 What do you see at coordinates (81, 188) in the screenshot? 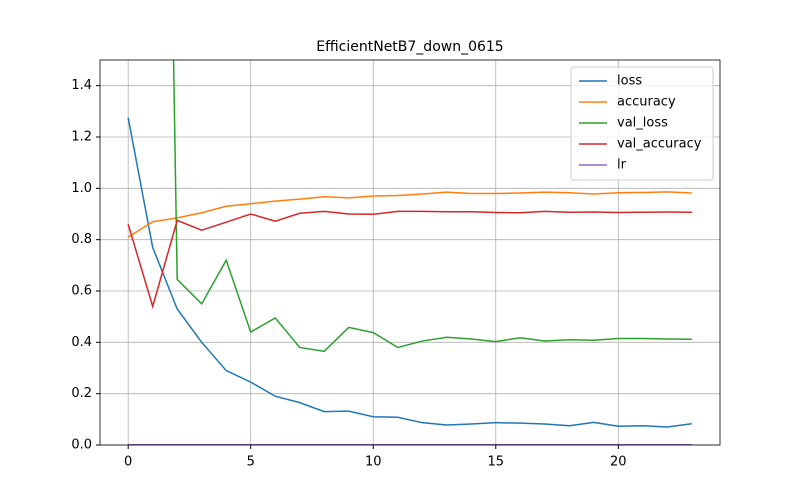
I see `y-tick-label: 1.0` at bounding box center [81, 188].